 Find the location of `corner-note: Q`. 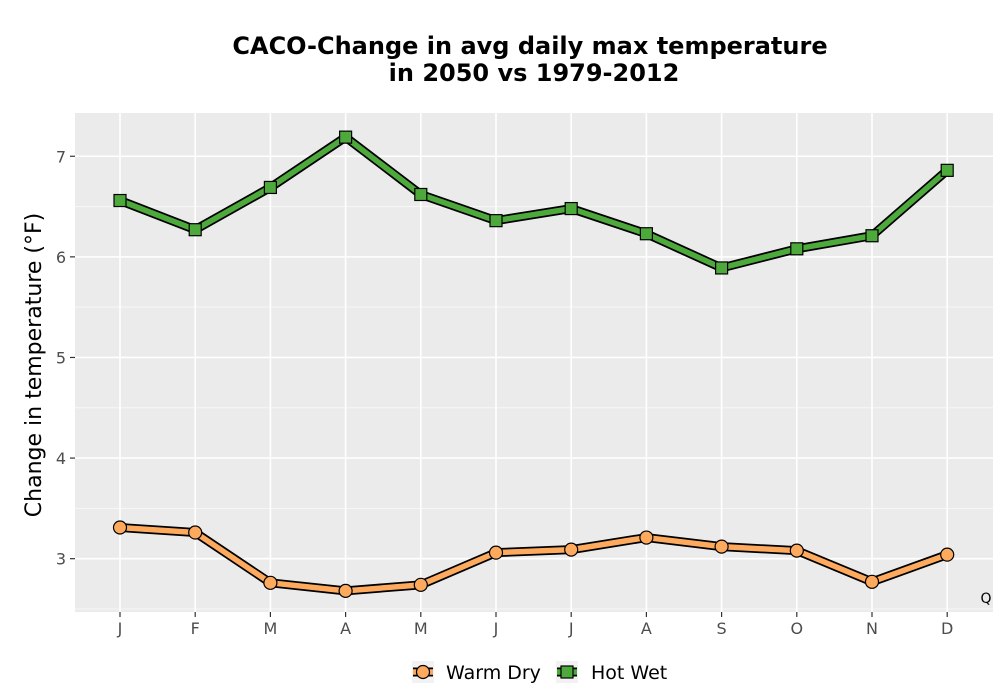

corner-note: Q is located at coordinates (985, 599).